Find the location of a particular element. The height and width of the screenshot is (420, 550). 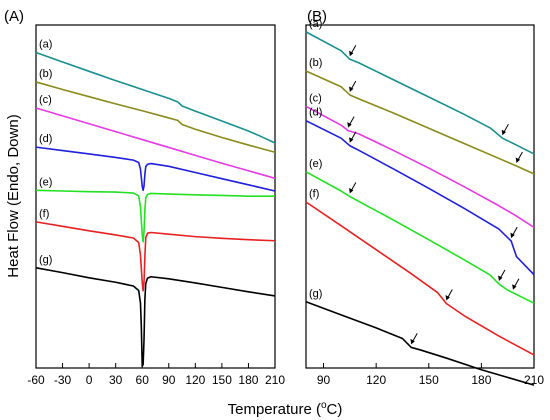

curve-a-d is located at coordinates (155, 169).